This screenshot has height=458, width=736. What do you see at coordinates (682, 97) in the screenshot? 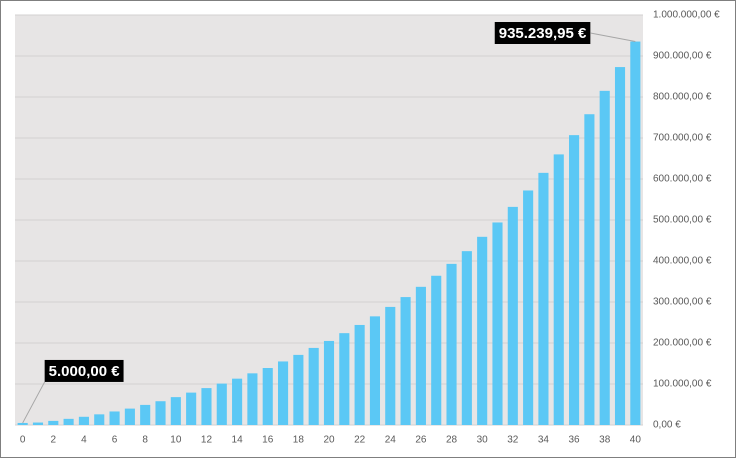
I see `y-tick-label: 800.000,00 €` at bounding box center [682, 97].